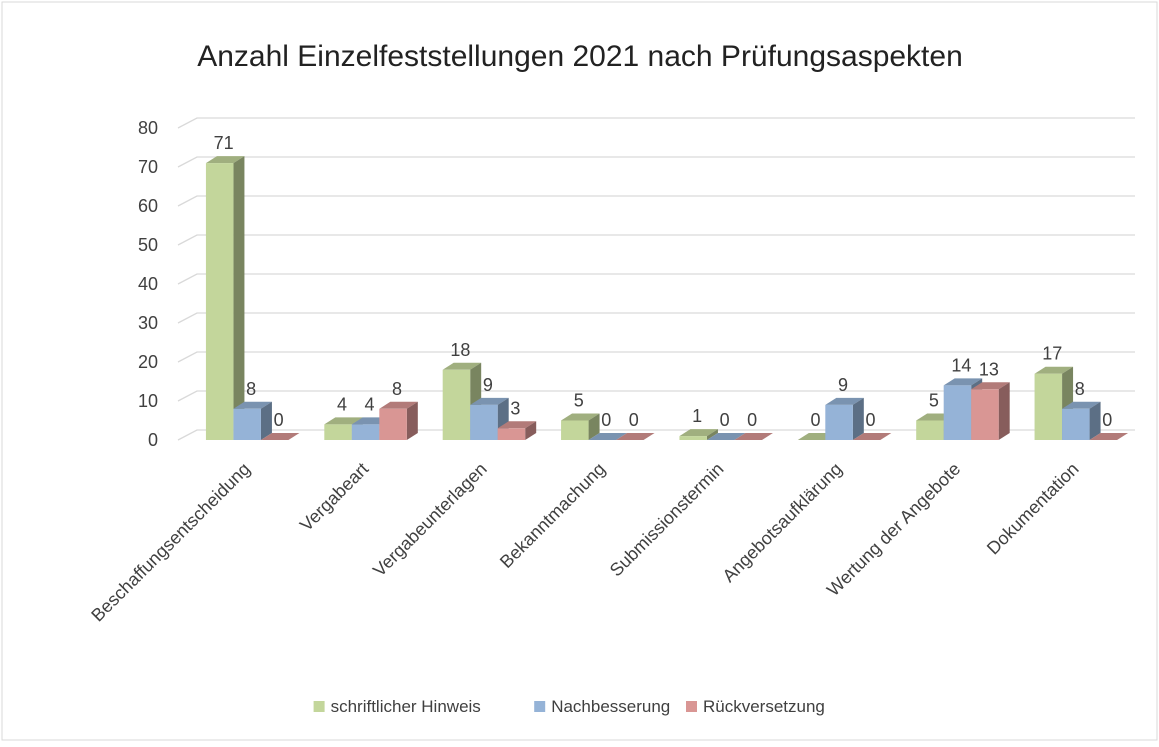 The height and width of the screenshot is (747, 1159). Describe the element at coordinates (148, 245) in the screenshot. I see `y-tick-label: 50` at that location.